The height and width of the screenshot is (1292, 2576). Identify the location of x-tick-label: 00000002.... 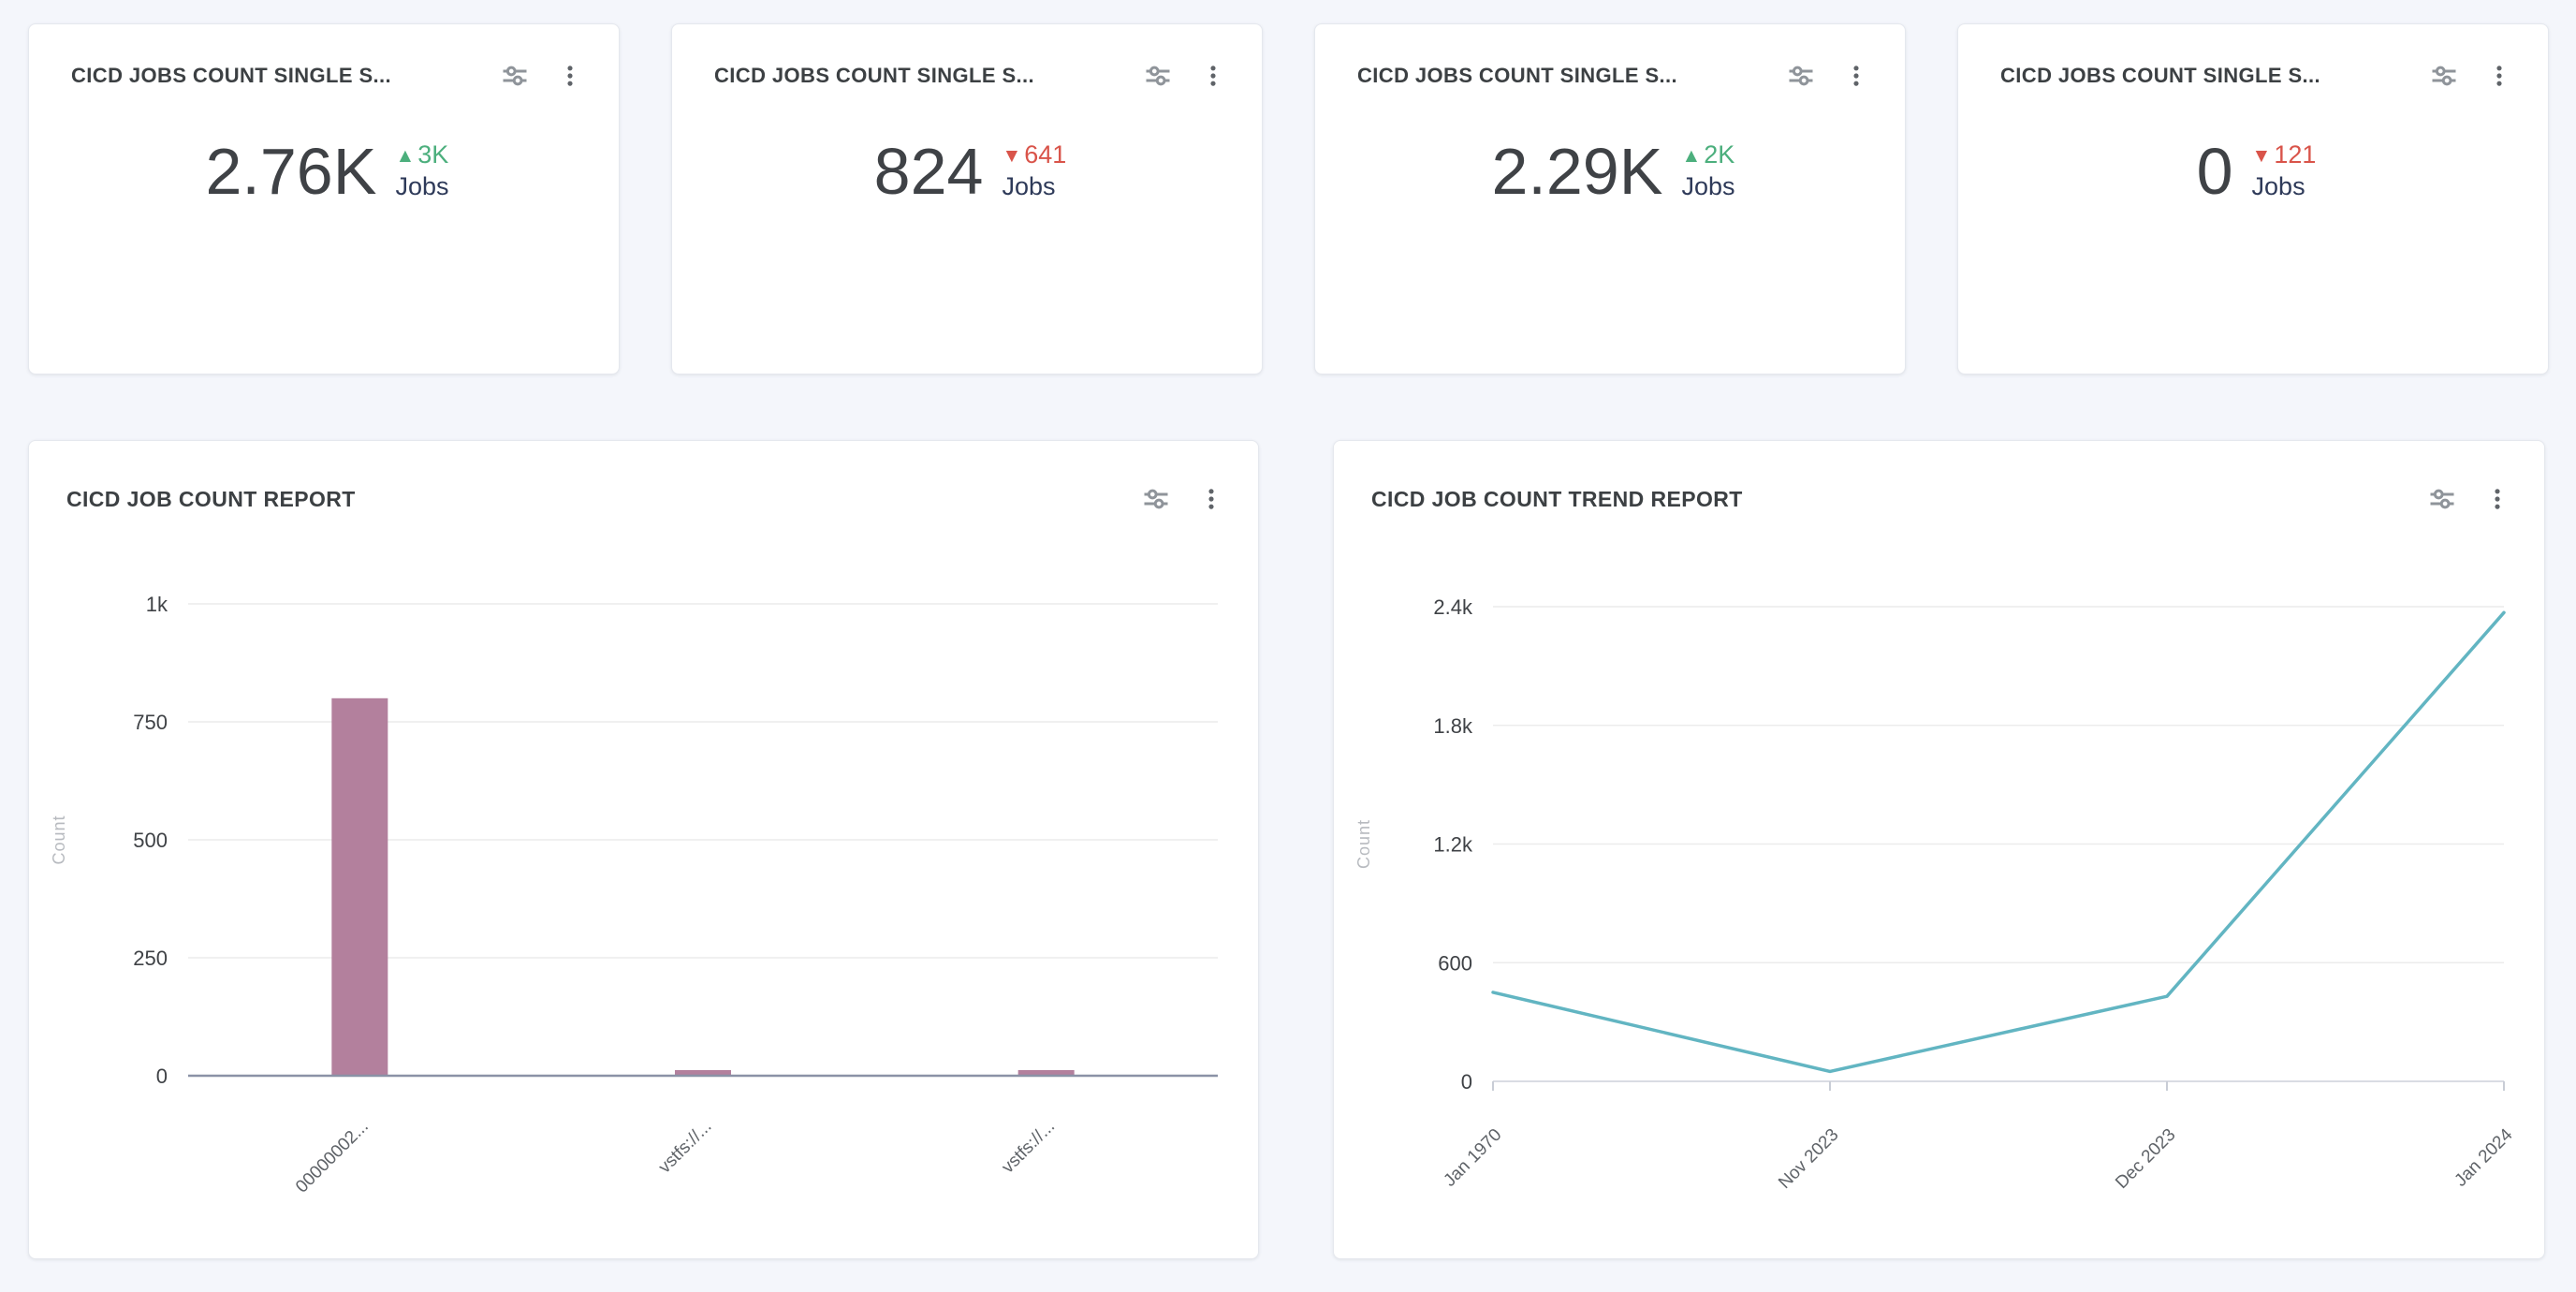
(332, 1157).